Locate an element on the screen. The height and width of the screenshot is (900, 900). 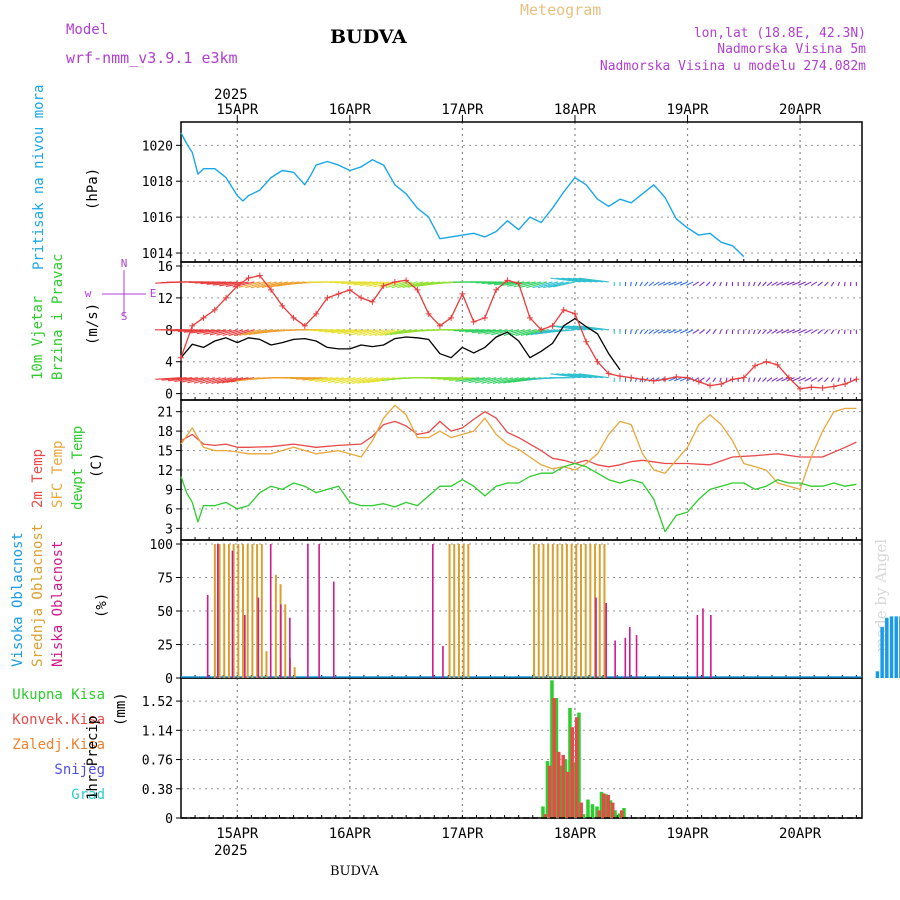
top-day-labels: 15APR 16APR 17APR 18APR 19APR 20APR is located at coordinates (519, 110).